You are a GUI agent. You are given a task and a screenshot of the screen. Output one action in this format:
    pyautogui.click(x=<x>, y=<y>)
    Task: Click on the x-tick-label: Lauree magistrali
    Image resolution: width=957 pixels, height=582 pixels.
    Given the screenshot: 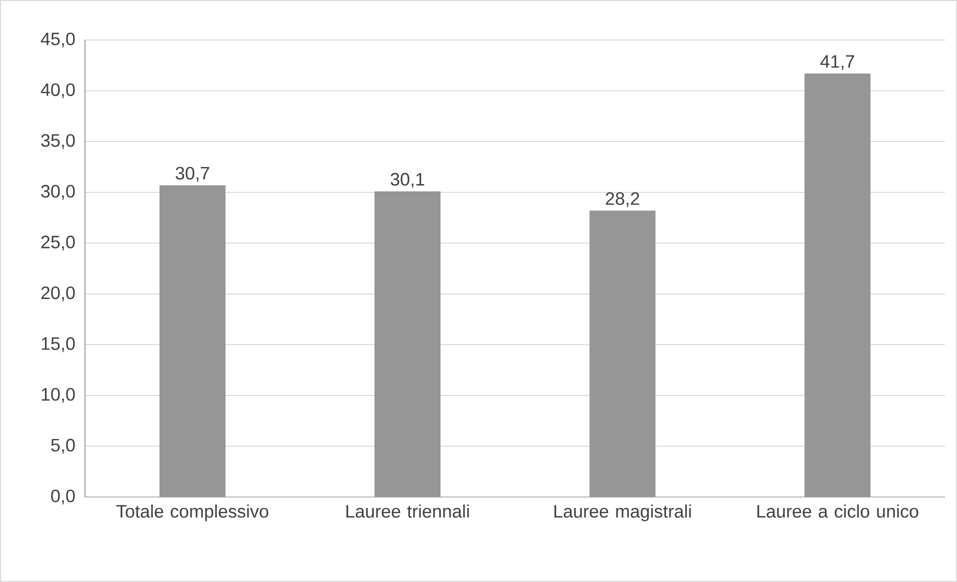 What is the action you would take?
    pyautogui.click(x=622, y=513)
    